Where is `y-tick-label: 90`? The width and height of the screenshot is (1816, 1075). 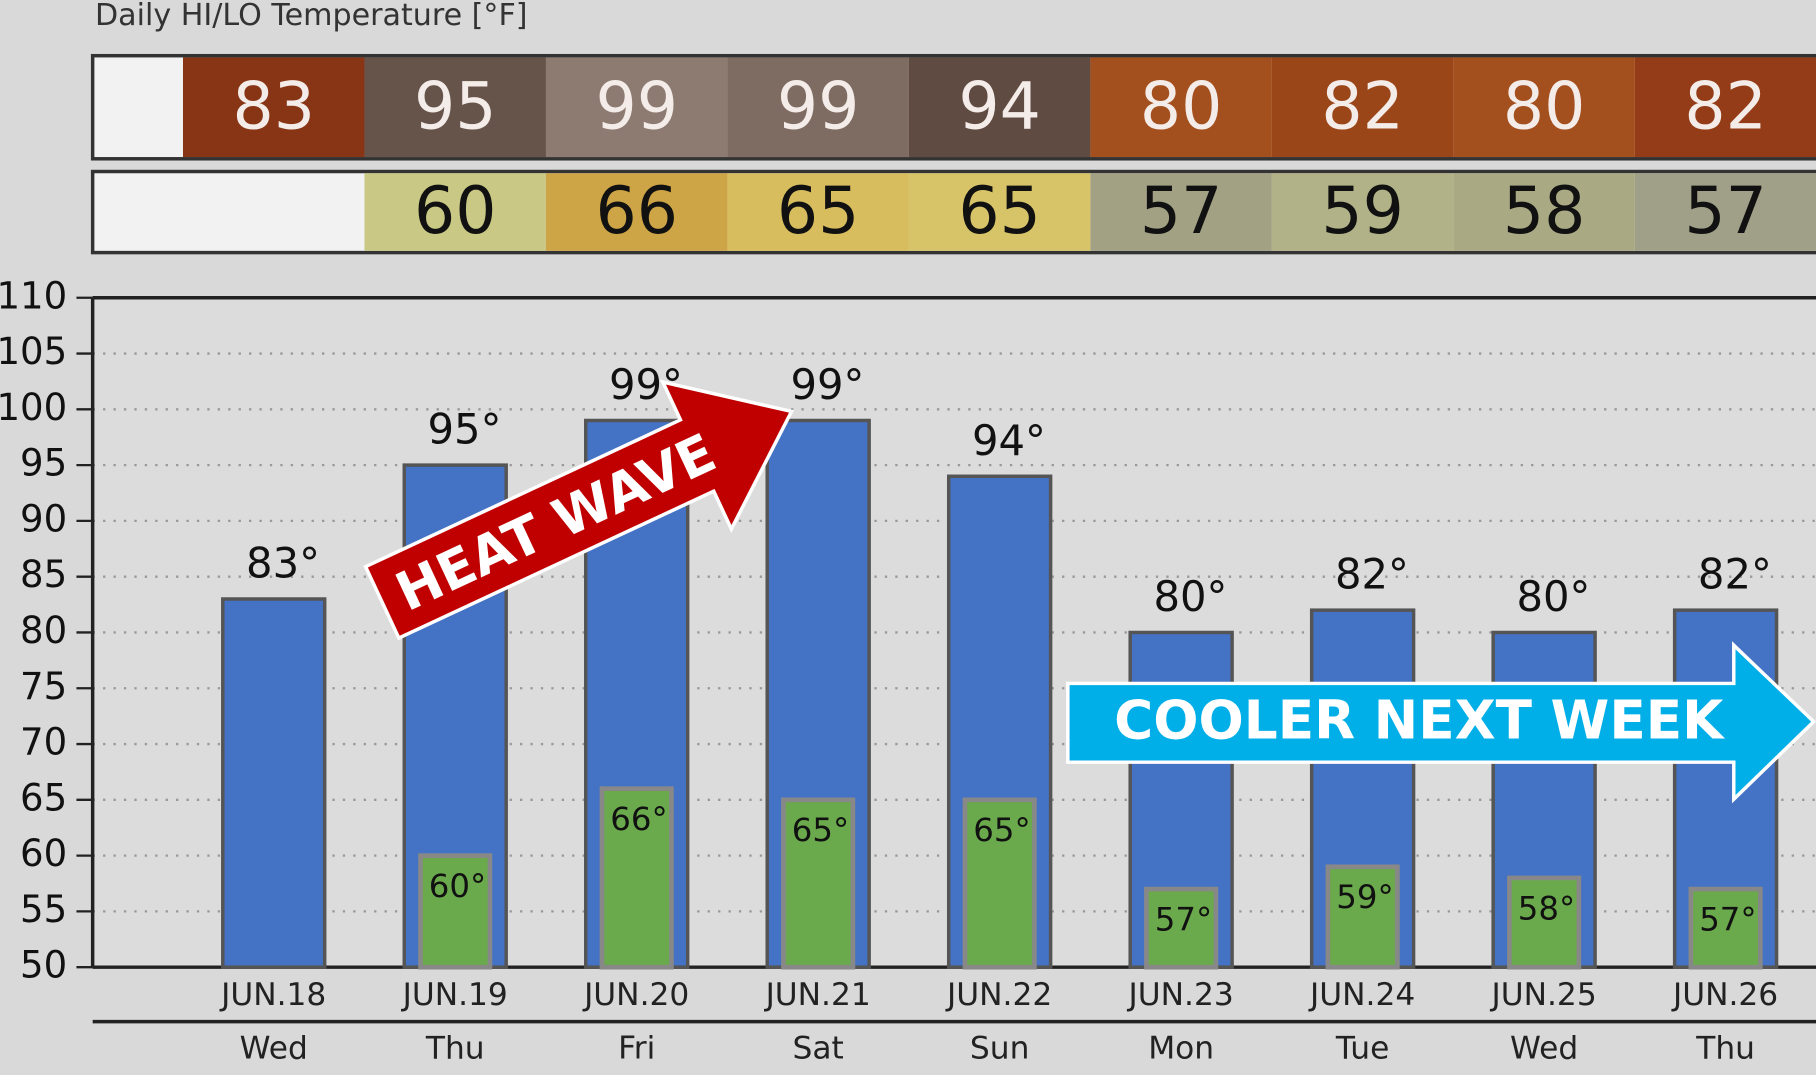 y-tick-label: 90 is located at coordinates (43, 518).